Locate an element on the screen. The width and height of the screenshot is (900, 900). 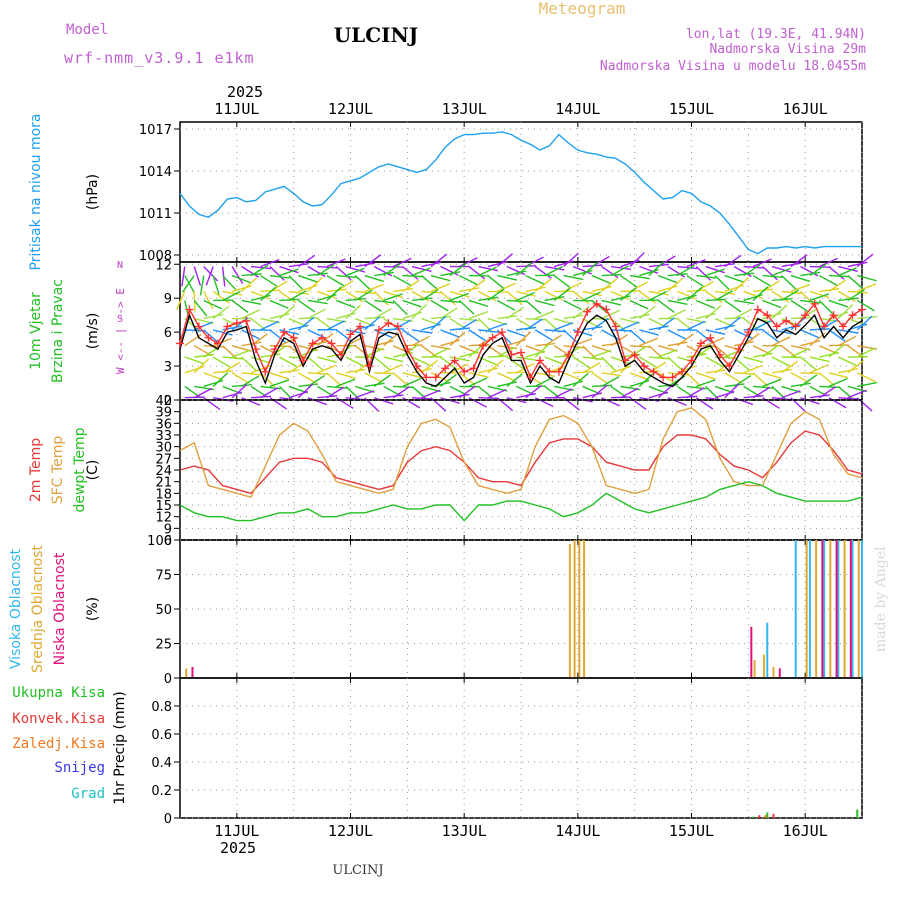
credit-watermark: made by Angel is located at coordinates (881, 599).